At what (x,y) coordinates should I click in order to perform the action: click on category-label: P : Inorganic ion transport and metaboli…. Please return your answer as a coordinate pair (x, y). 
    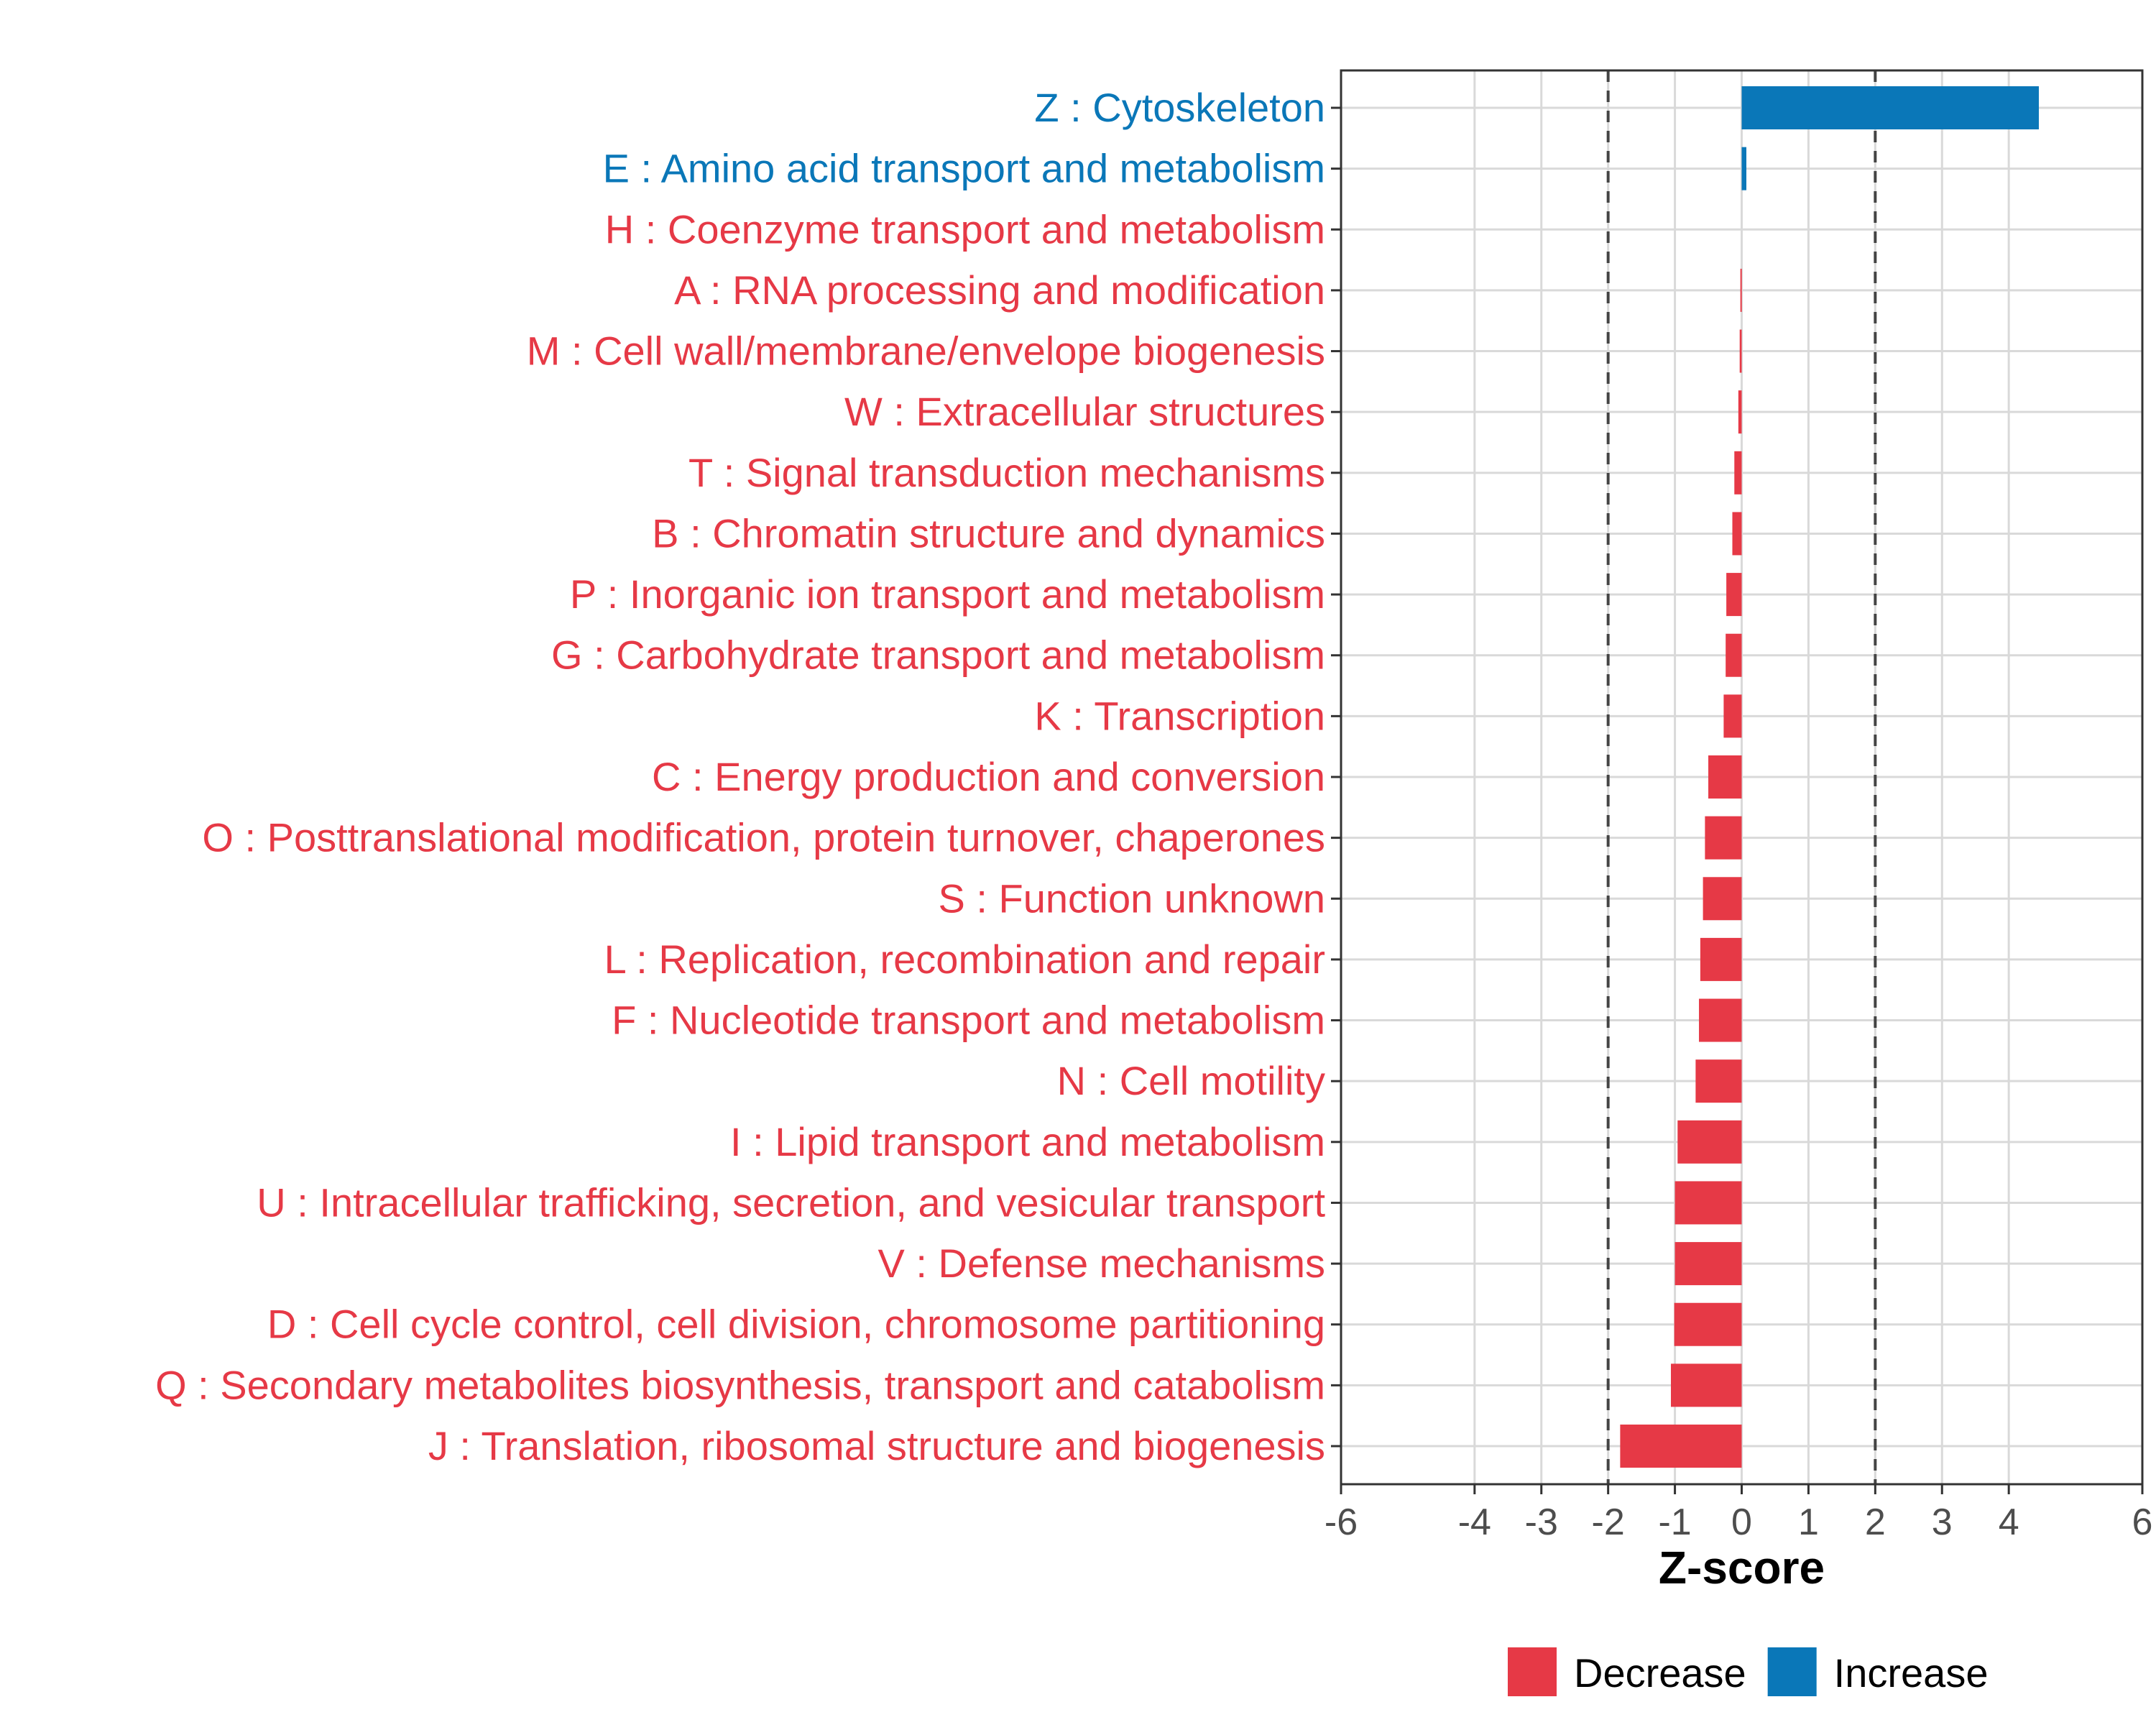
    Looking at the image, I should click on (947, 594).